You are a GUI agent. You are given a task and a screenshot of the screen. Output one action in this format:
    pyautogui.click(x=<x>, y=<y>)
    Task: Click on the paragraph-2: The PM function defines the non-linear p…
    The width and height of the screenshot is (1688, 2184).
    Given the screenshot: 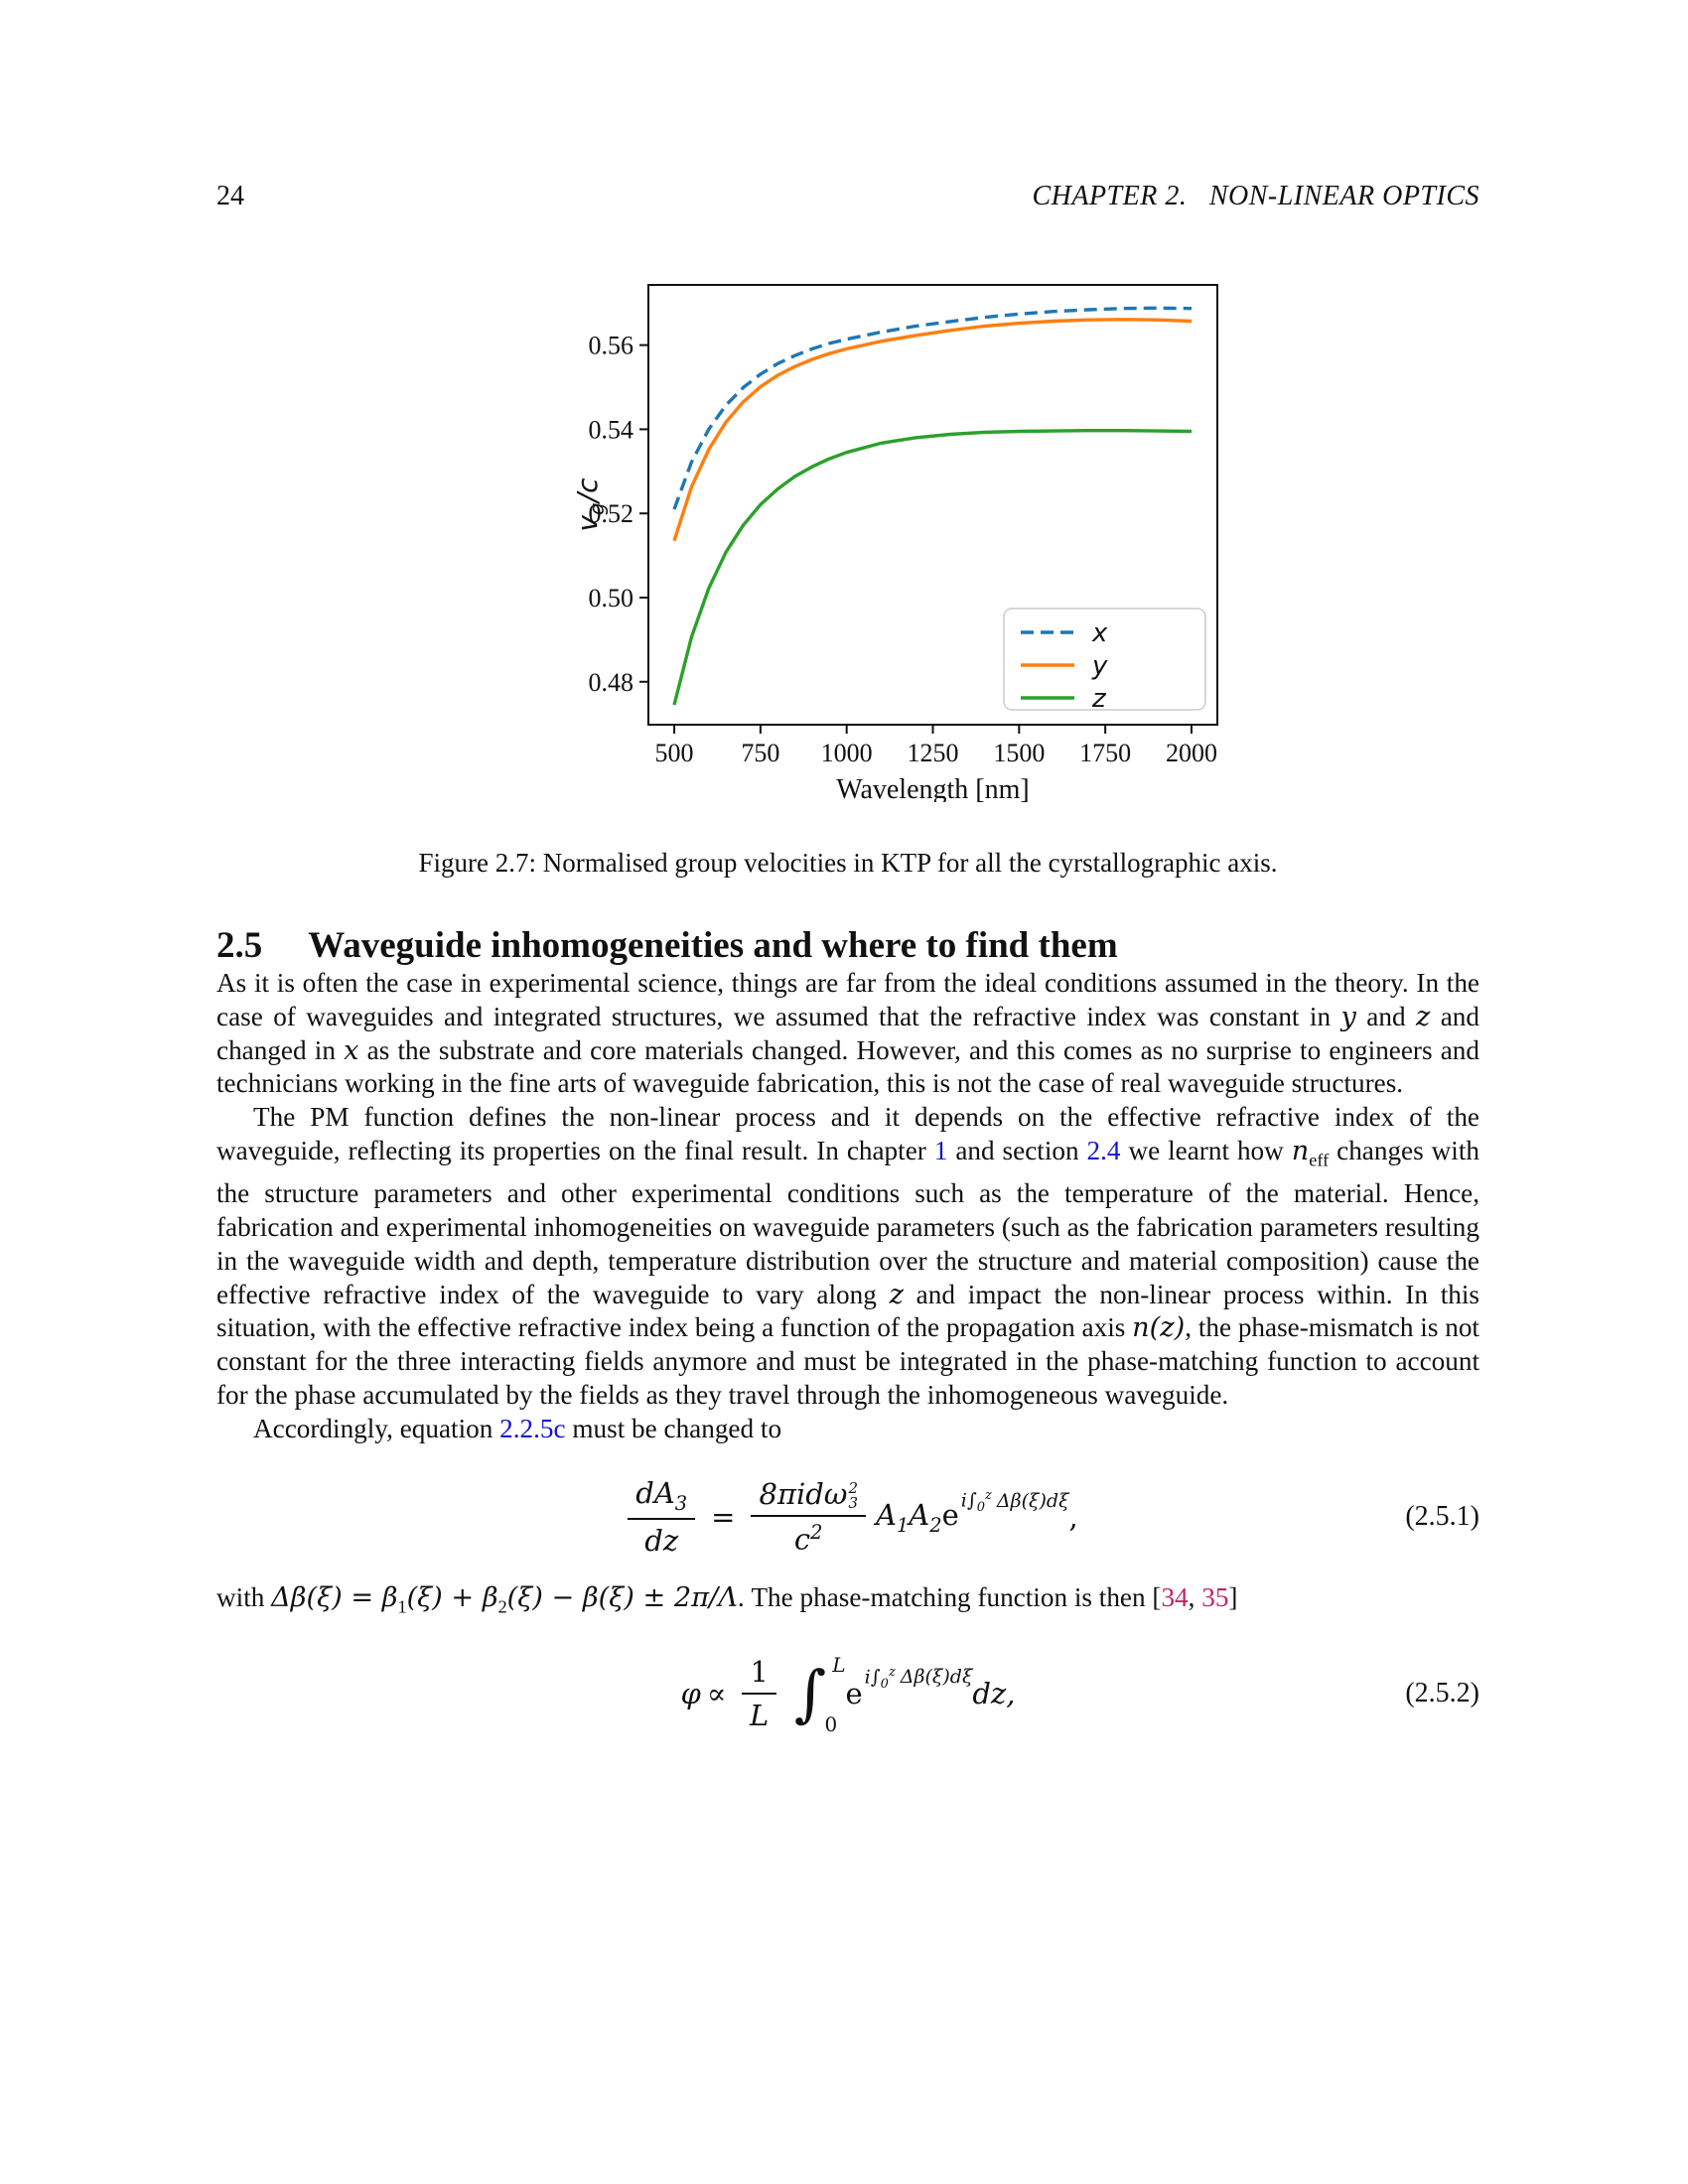 What is the action you would take?
    pyautogui.click(x=847, y=1257)
    